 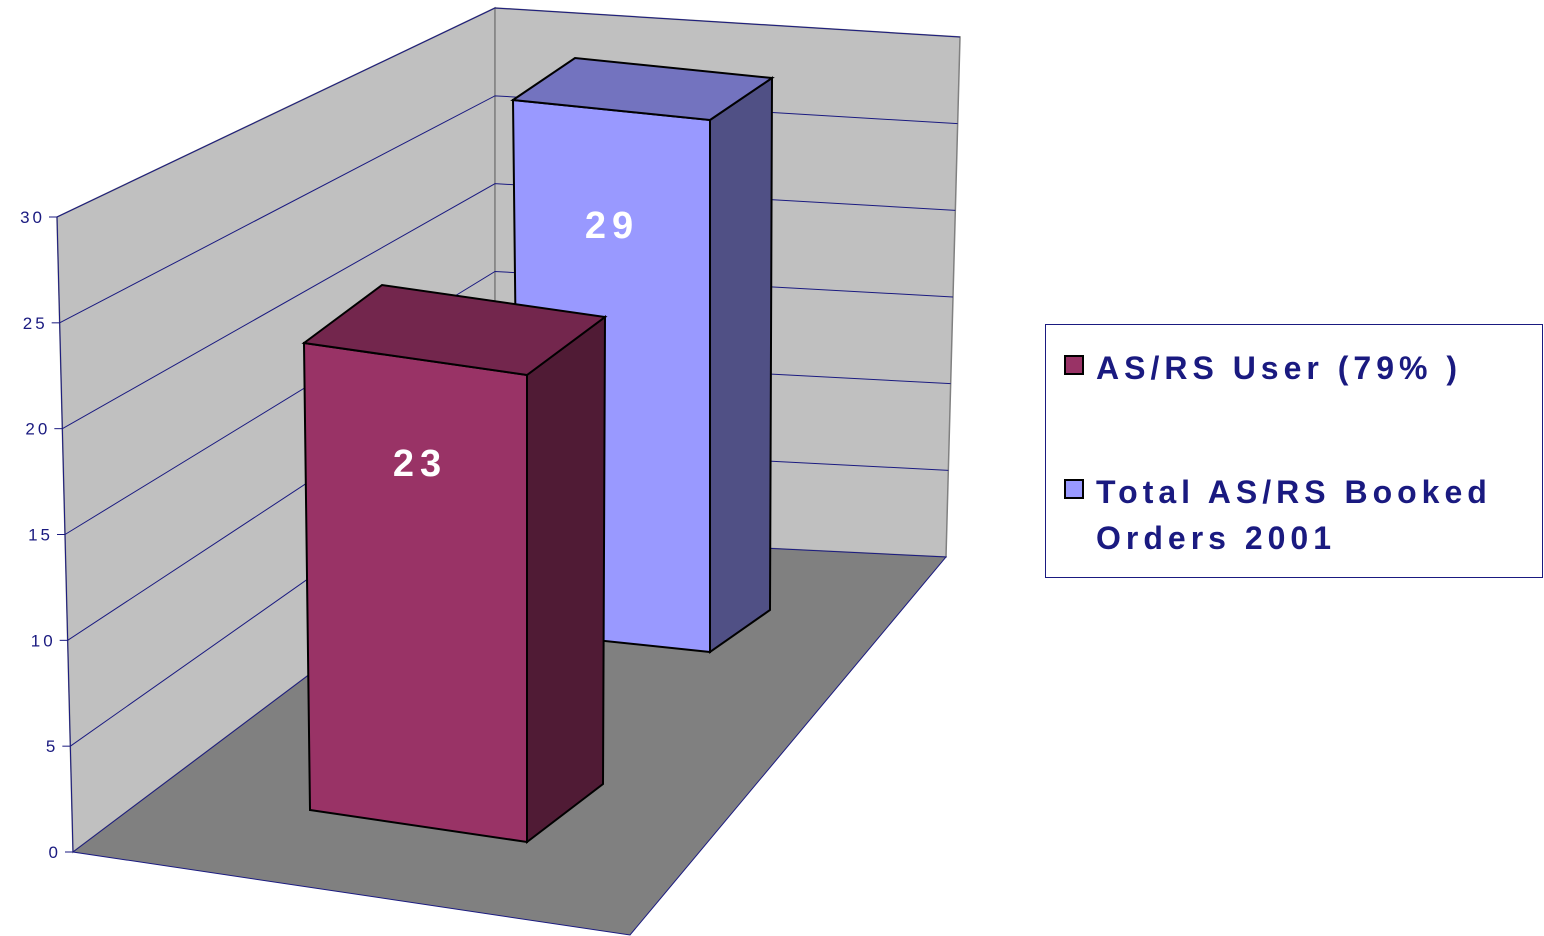 I want to click on y-tick-label: 10, so click(x=43, y=640).